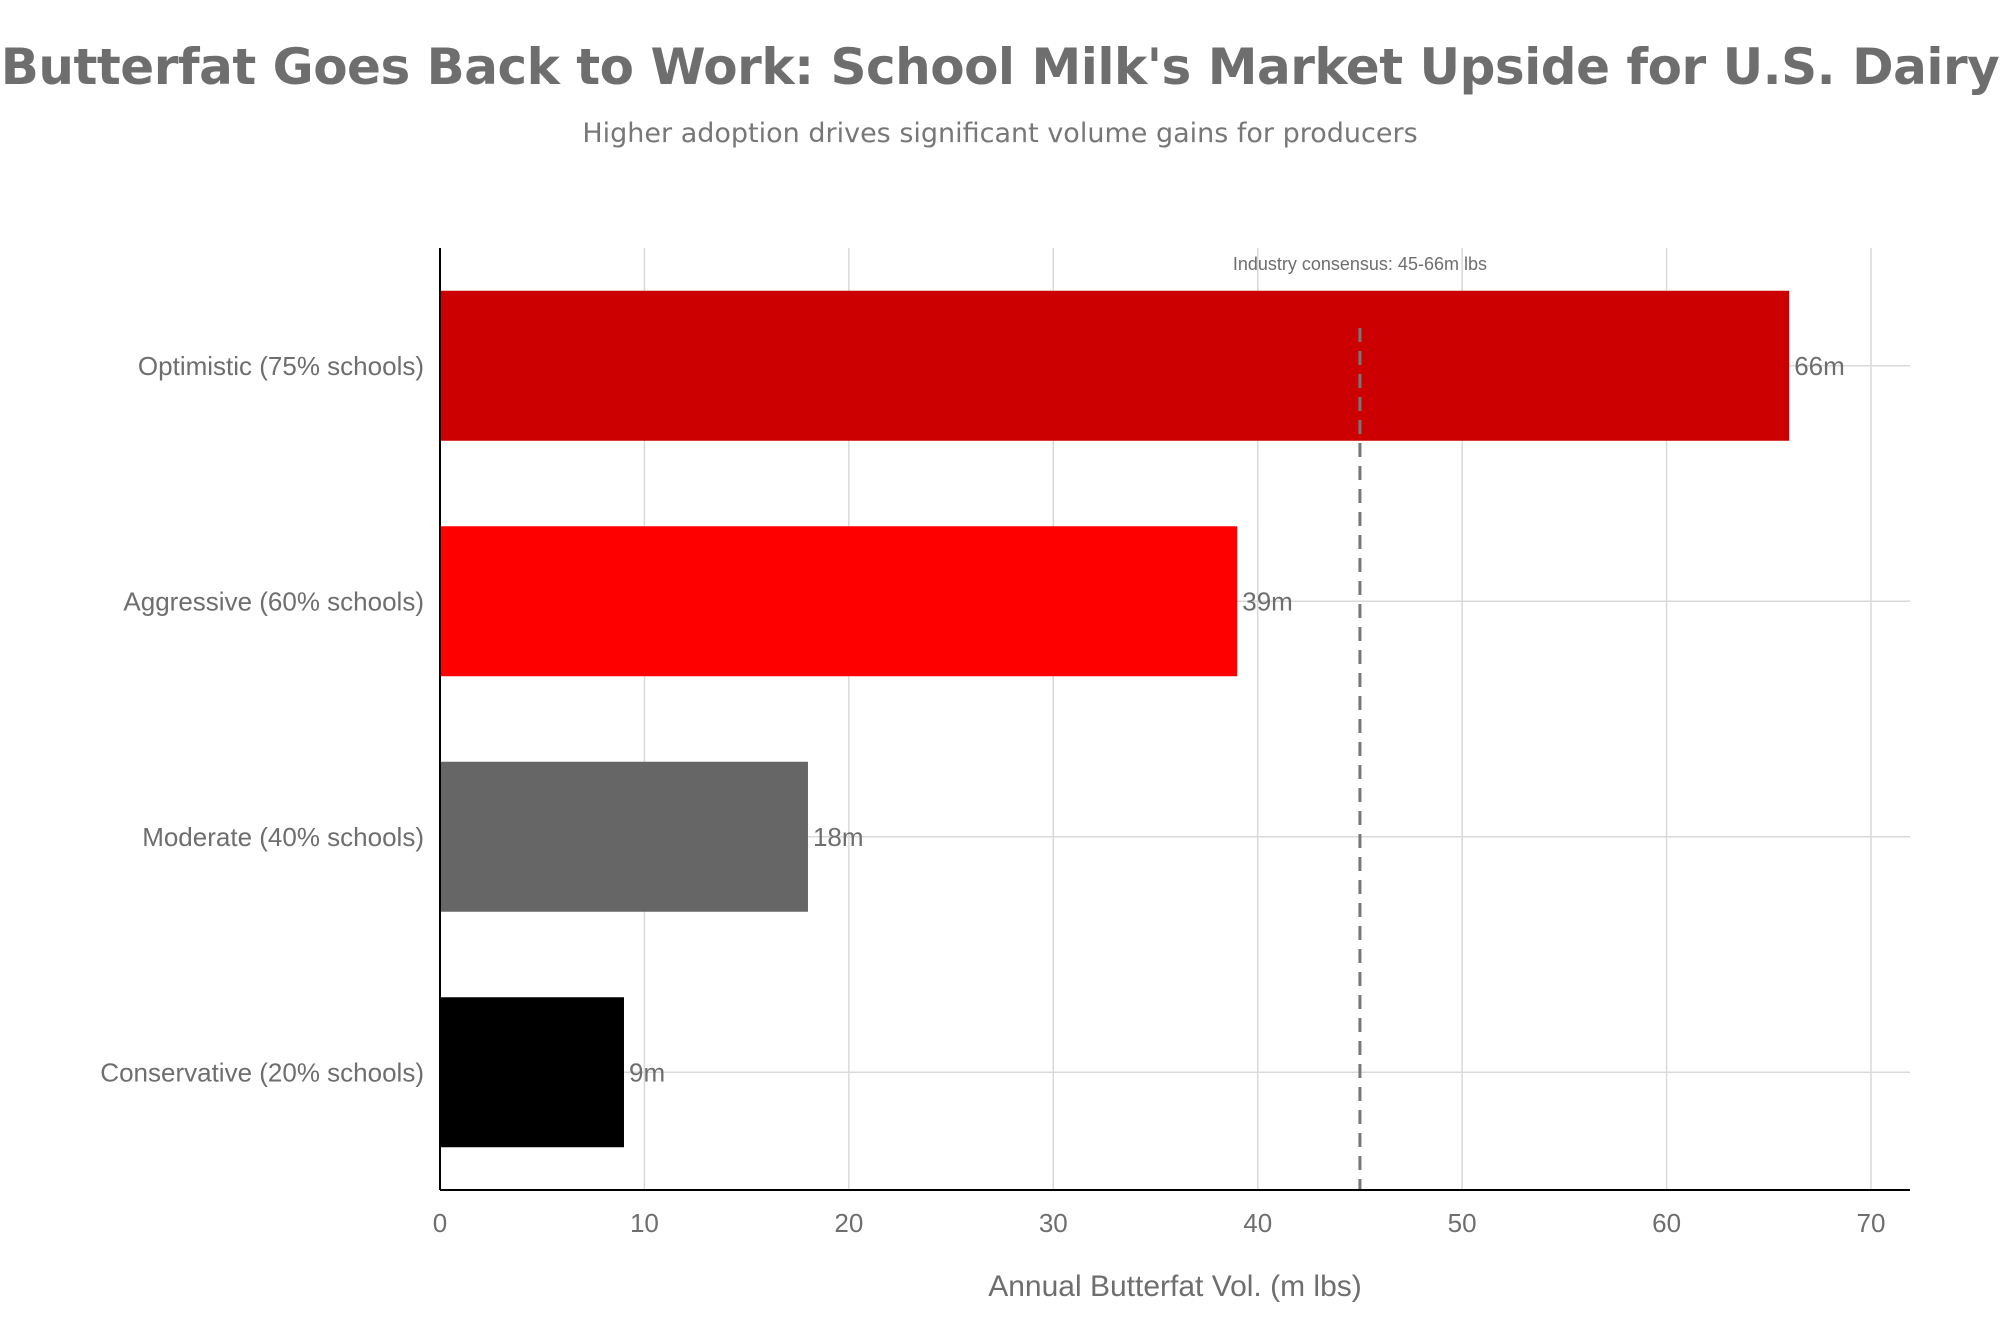 This screenshot has width=2000, height=1333. What do you see at coordinates (838, 837) in the screenshot?
I see `data-label: 18m` at bounding box center [838, 837].